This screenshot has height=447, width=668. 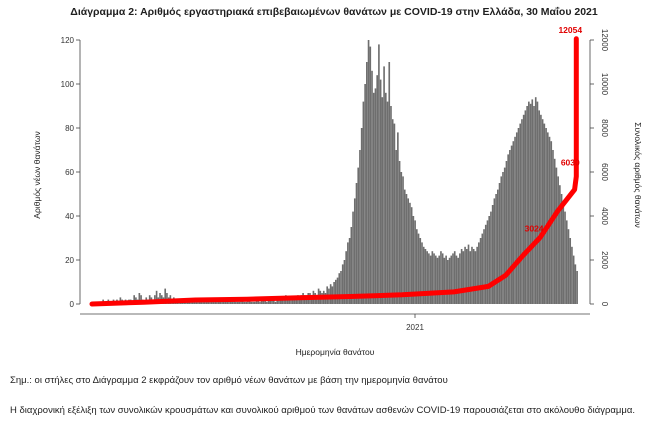 I want to click on cumulative-data-label: 3024, so click(x=534, y=228).